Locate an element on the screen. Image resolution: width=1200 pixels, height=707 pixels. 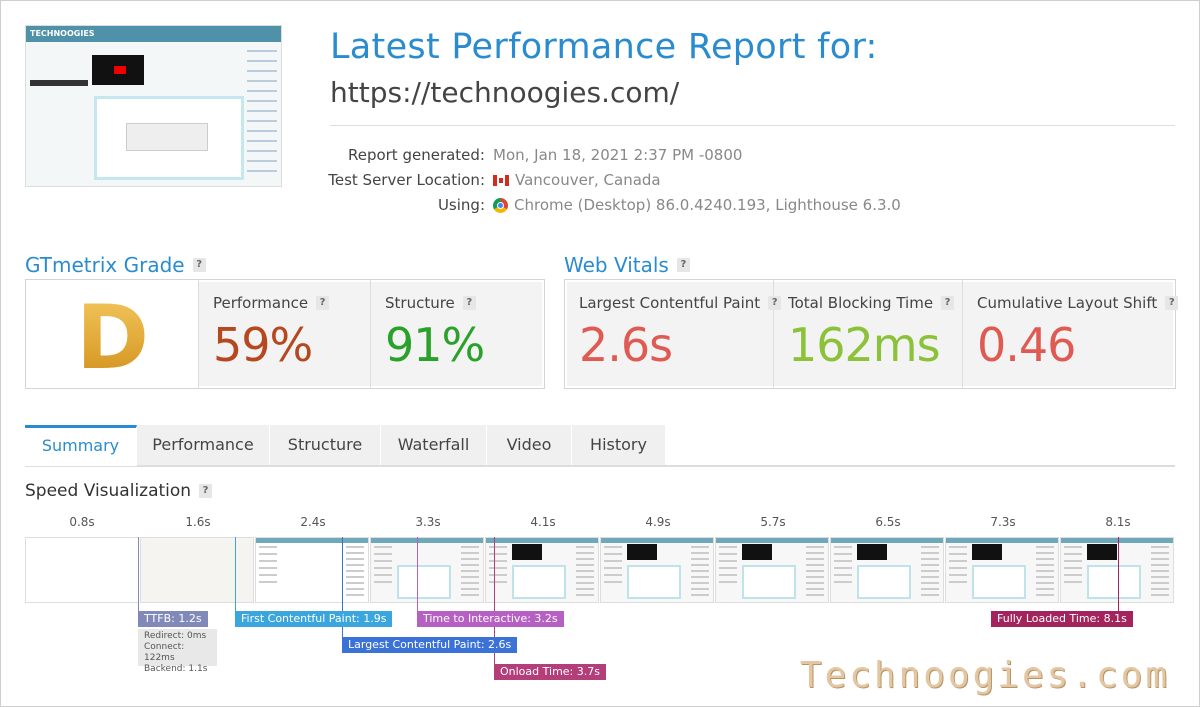
structure-cell: Structure? 91% is located at coordinates (457, 334).